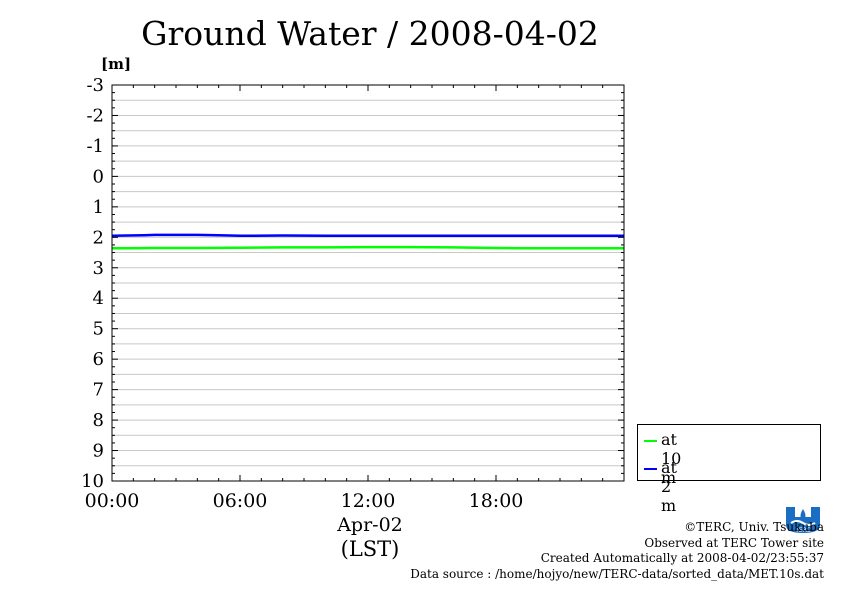 The width and height of the screenshot is (842, 595). I want to click on y-tick-label: 3, so click(98, 268).